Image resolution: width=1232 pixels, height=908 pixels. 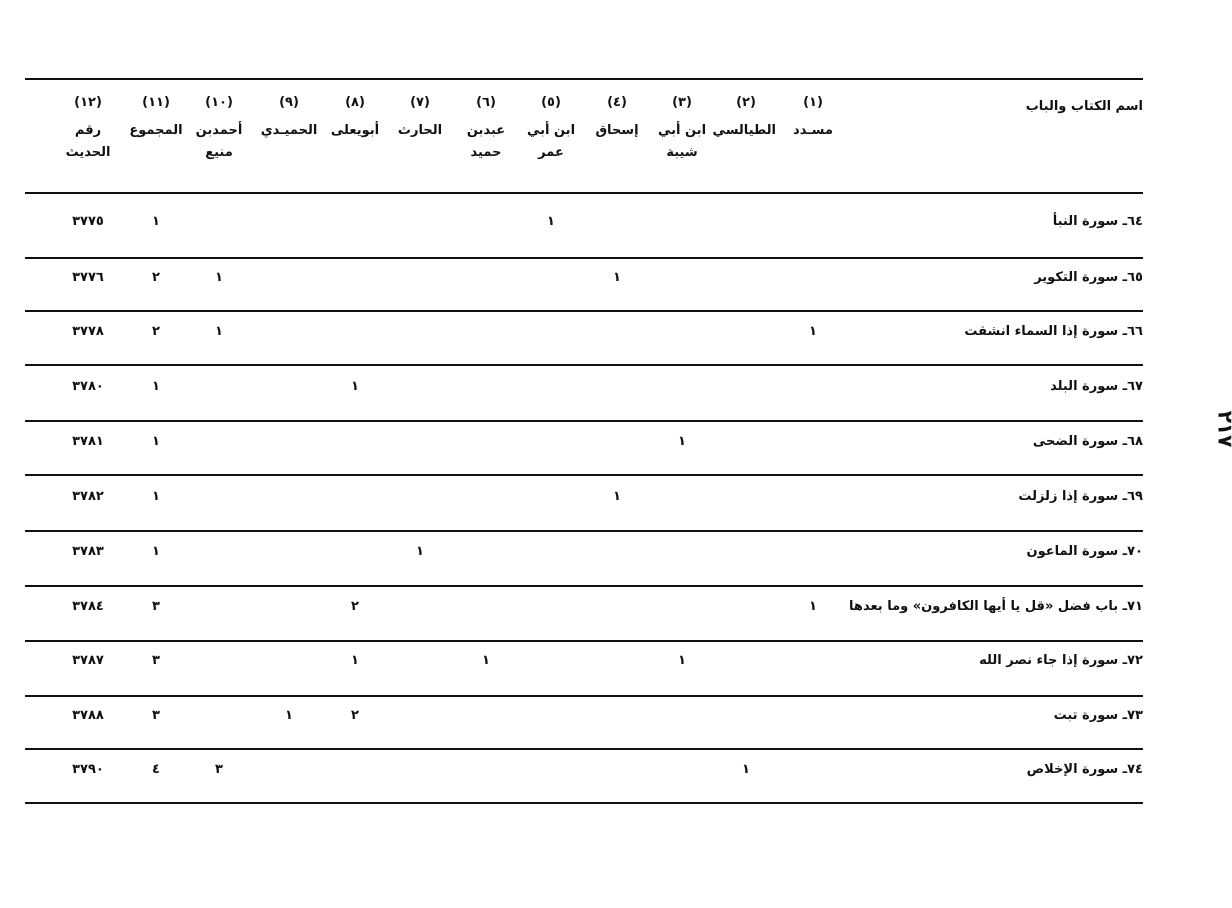 I want to click on row-label: ٦٥ـ سورة التكوير, so click(x=1088, y=277).